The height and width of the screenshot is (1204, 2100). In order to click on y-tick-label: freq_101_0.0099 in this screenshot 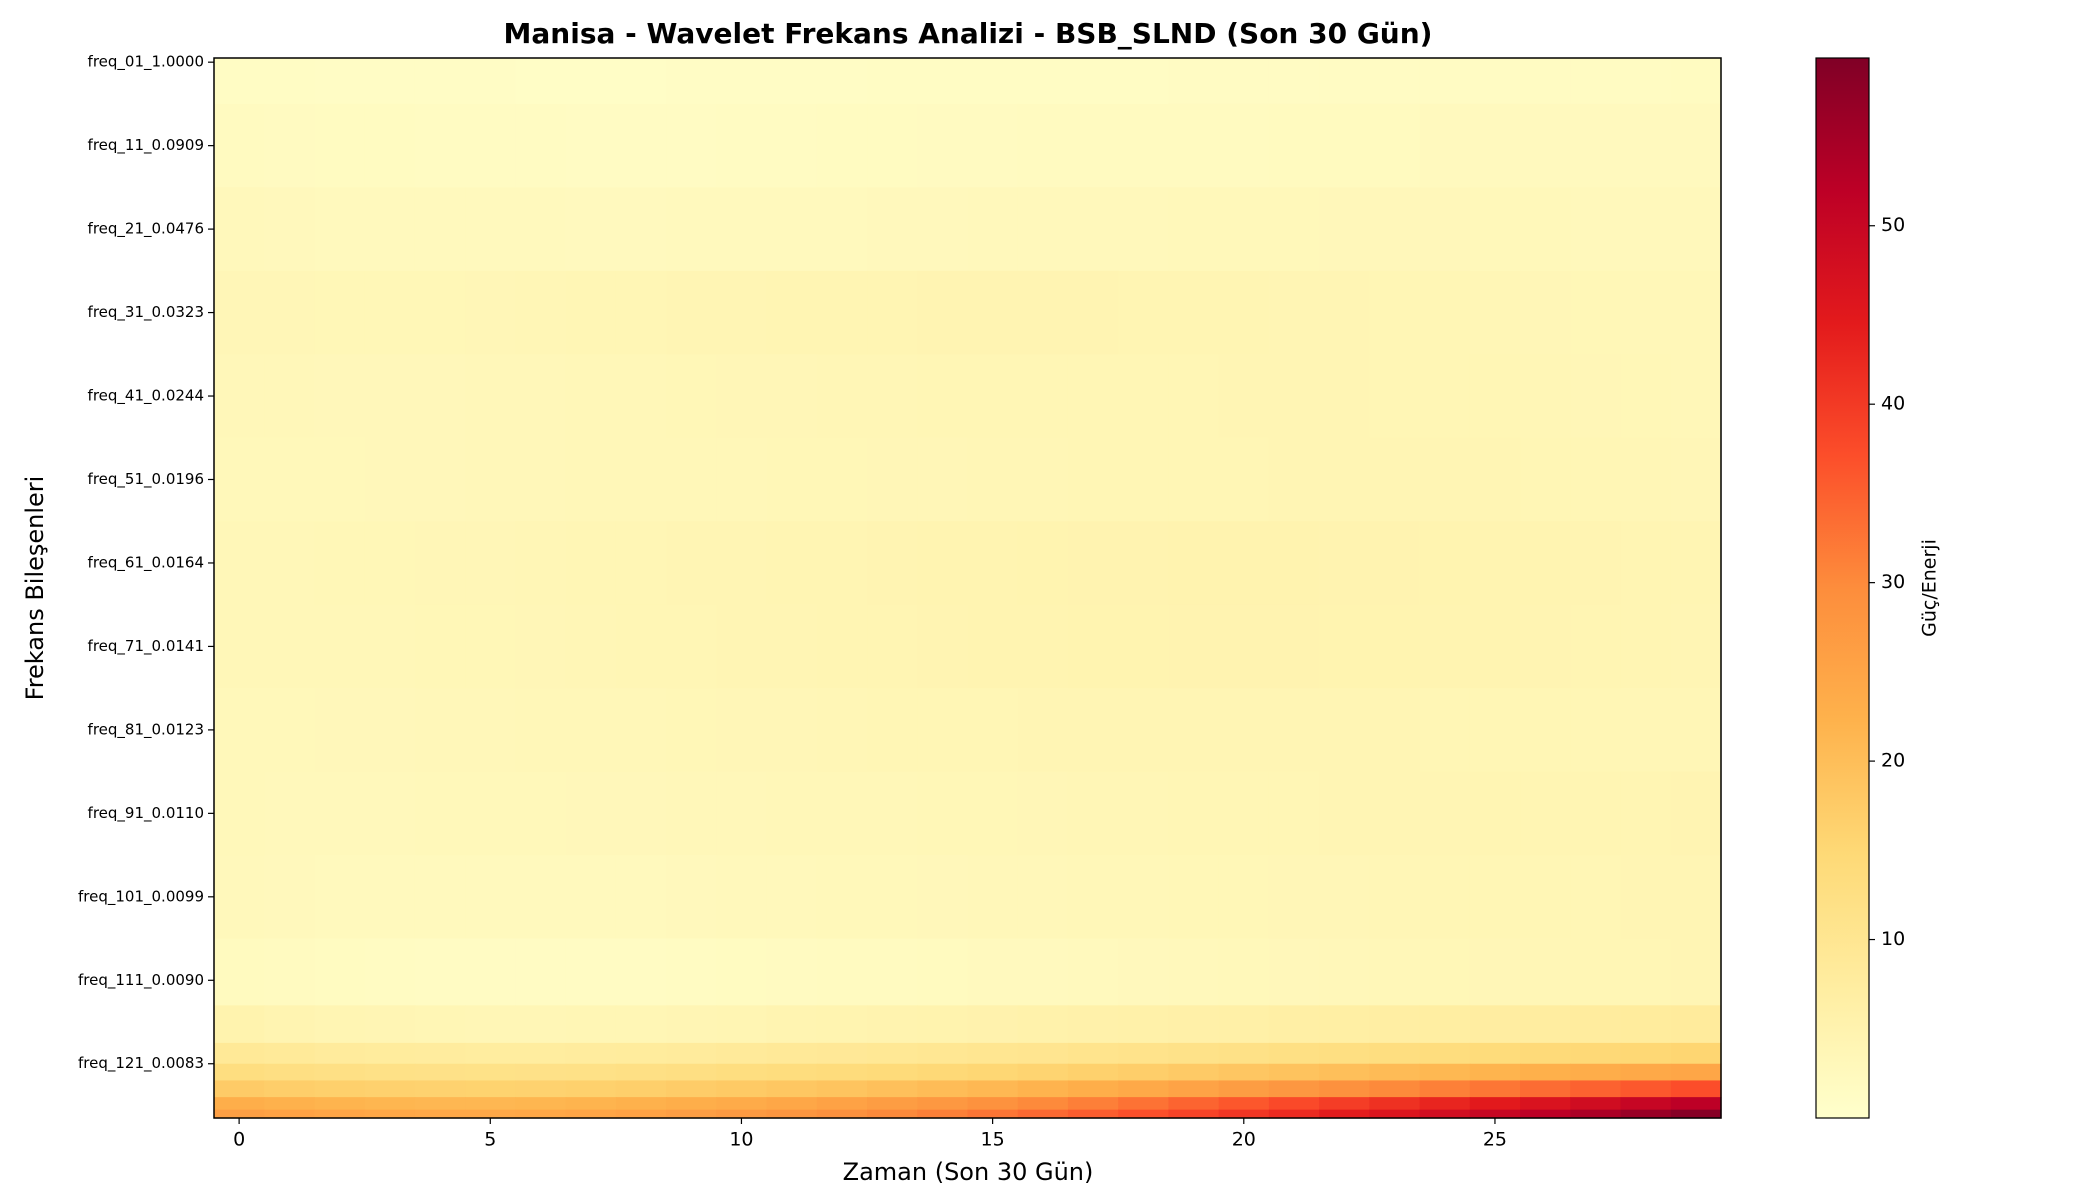, I will do `click(141, 896)`.